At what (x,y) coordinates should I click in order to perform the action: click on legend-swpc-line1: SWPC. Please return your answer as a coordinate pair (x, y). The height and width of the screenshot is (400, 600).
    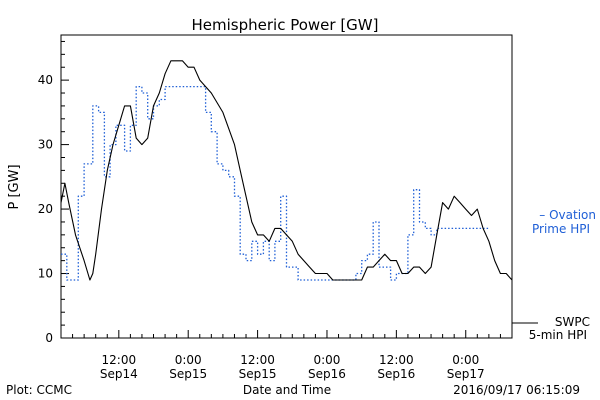
    Looking at the image, I should click on (572, 322).